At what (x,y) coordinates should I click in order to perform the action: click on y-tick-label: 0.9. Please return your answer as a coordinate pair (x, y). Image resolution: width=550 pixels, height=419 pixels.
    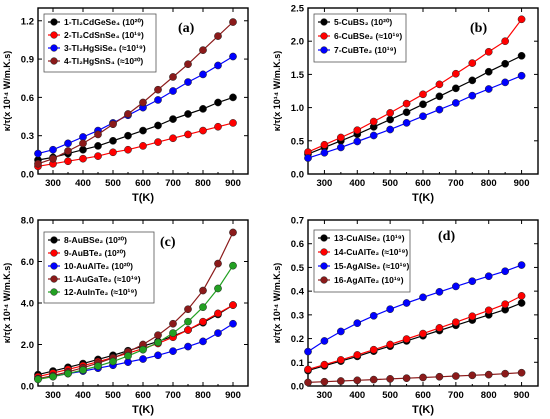
    Looking at the image, I should click on (27, 60).